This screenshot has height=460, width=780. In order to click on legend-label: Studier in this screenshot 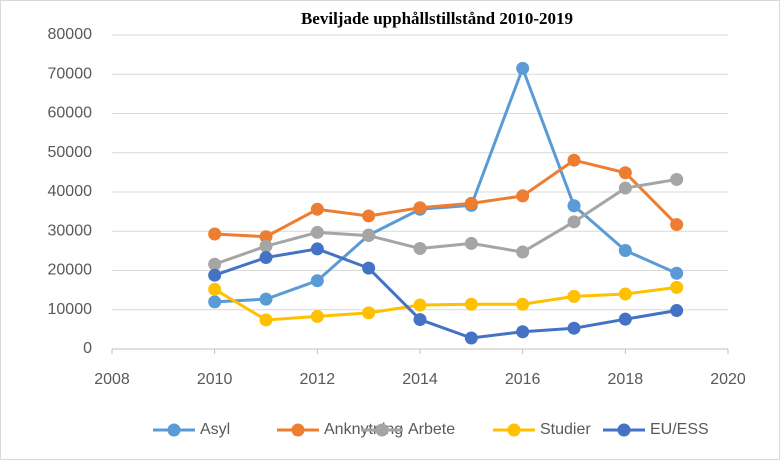, I will do `click(565, 429)`.